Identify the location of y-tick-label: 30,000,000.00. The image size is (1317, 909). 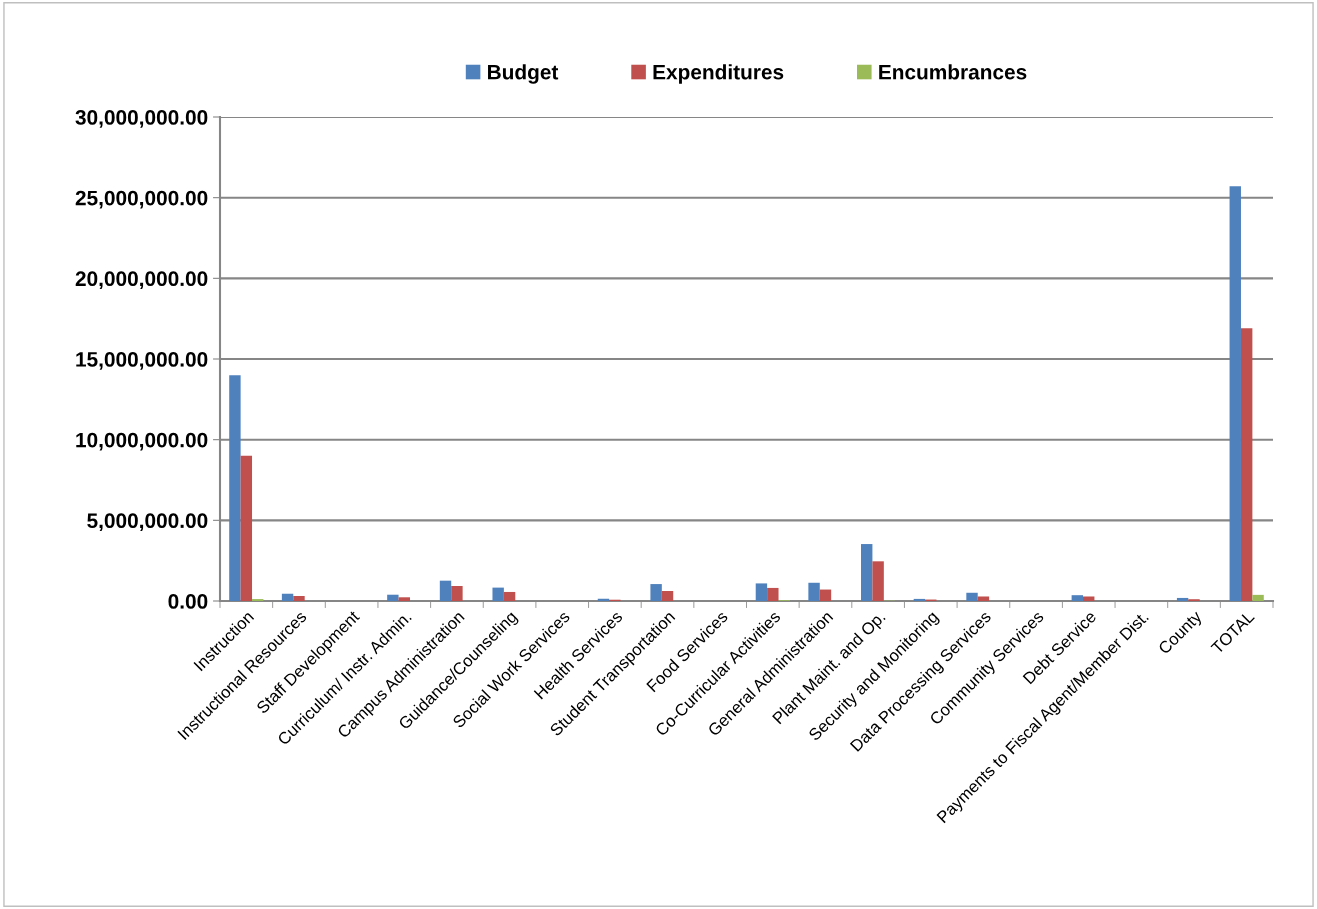
(141, 119).